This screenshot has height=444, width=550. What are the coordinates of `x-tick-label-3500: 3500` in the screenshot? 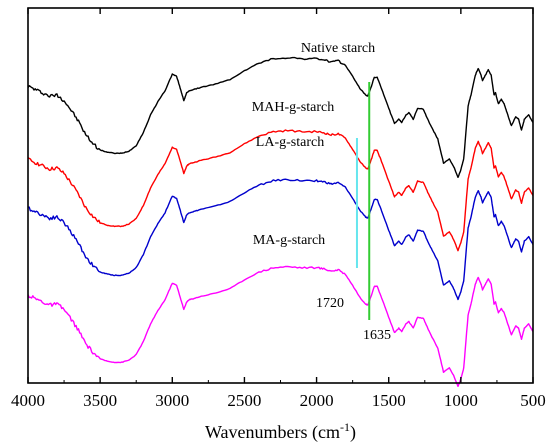 It's located at (100, 400).